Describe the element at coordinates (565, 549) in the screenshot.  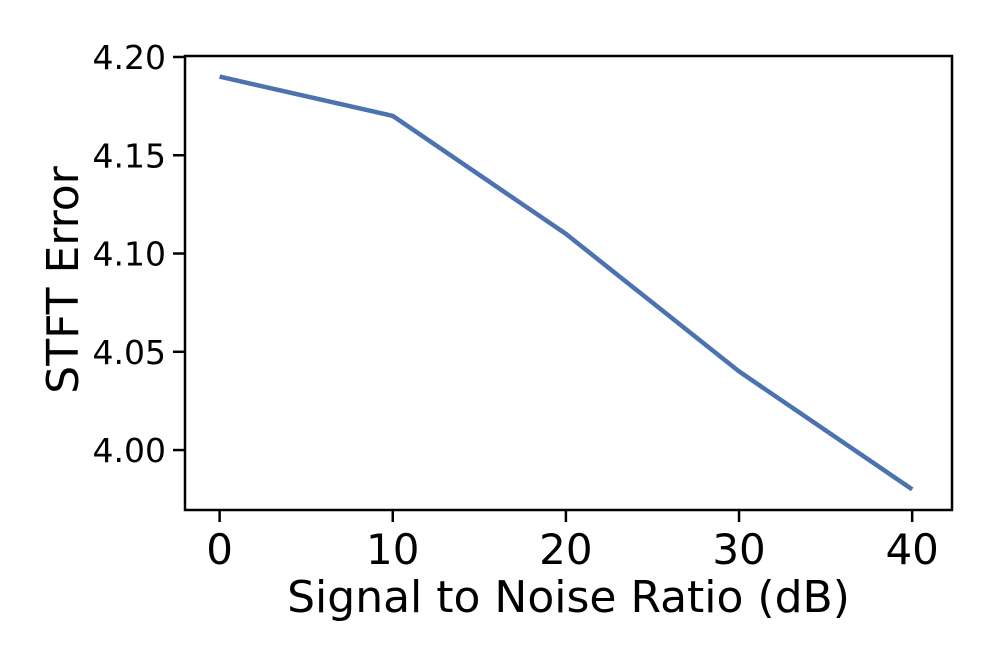
I see `x-tick-label: 20` at that location.